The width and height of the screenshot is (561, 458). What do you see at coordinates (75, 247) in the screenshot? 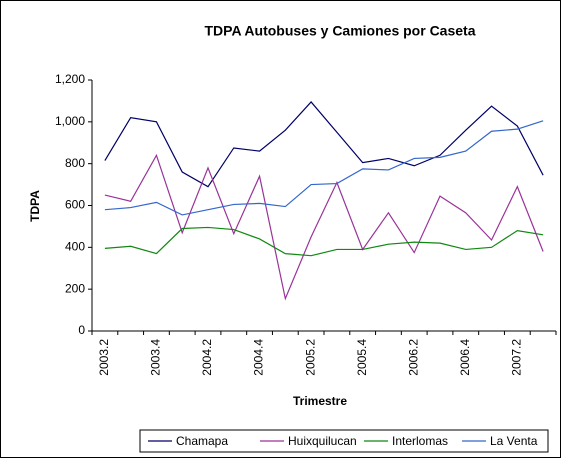
I see `y-tick-label: 400` at bounding box center [75, 247].